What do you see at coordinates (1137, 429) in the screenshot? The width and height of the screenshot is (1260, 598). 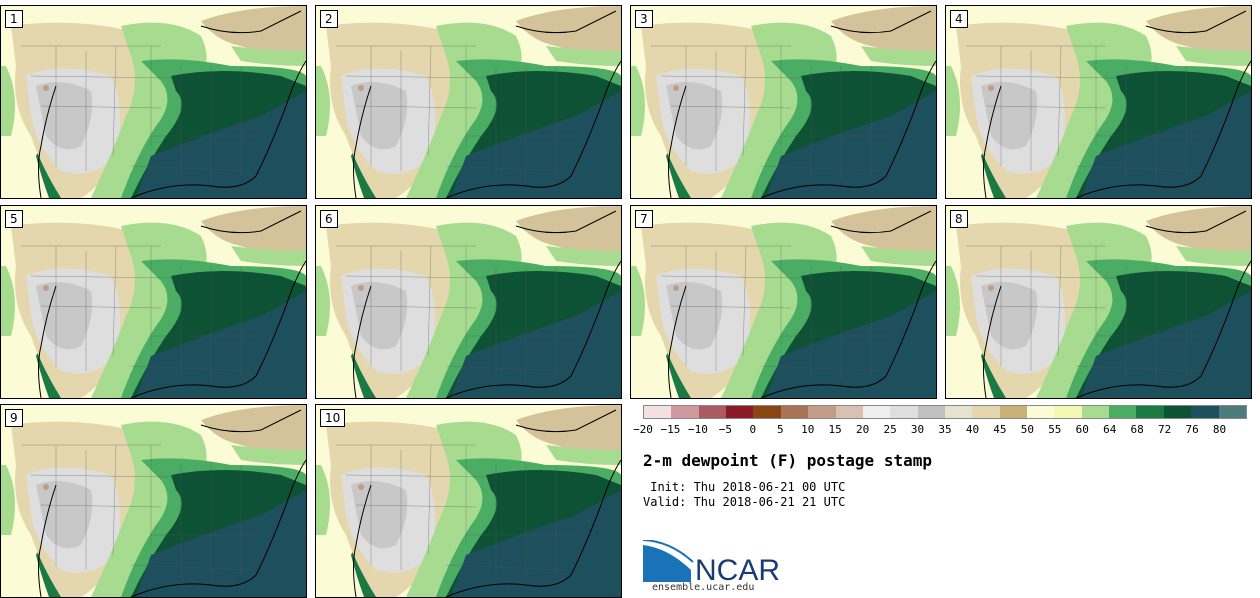 I see `colorbar-tick-label: 68` at bounding box center [1137, 429].